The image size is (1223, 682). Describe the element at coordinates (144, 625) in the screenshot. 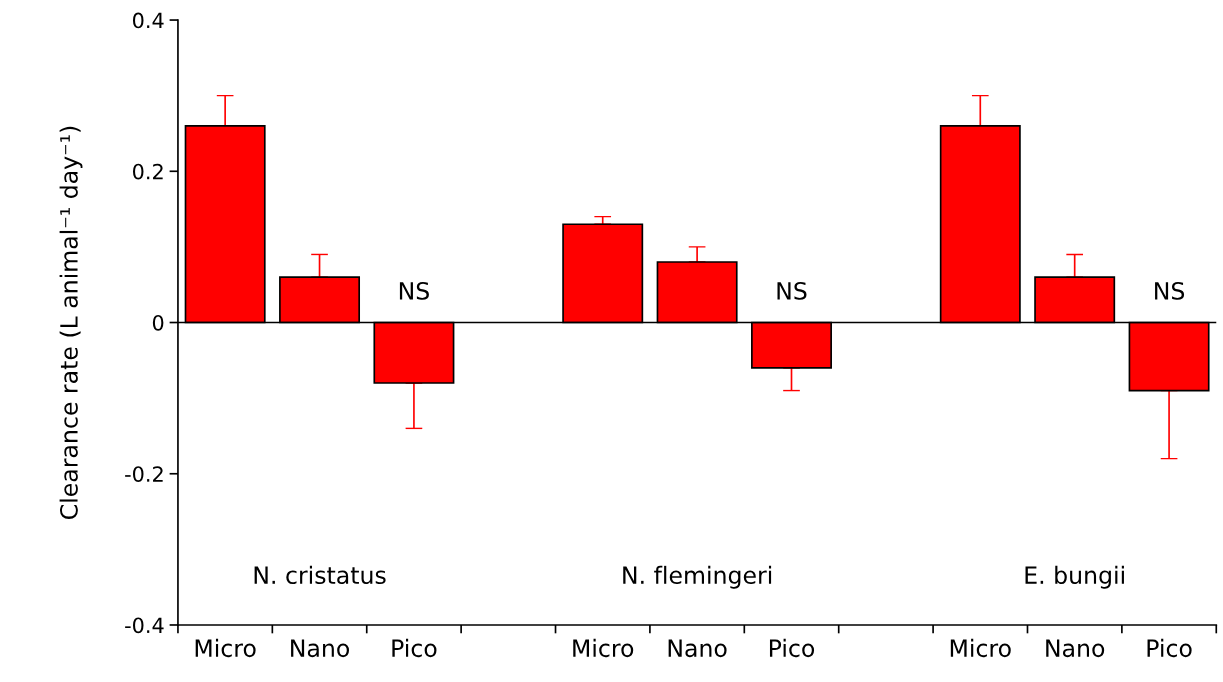

I see `y-tick-label: -0.4` at that location.